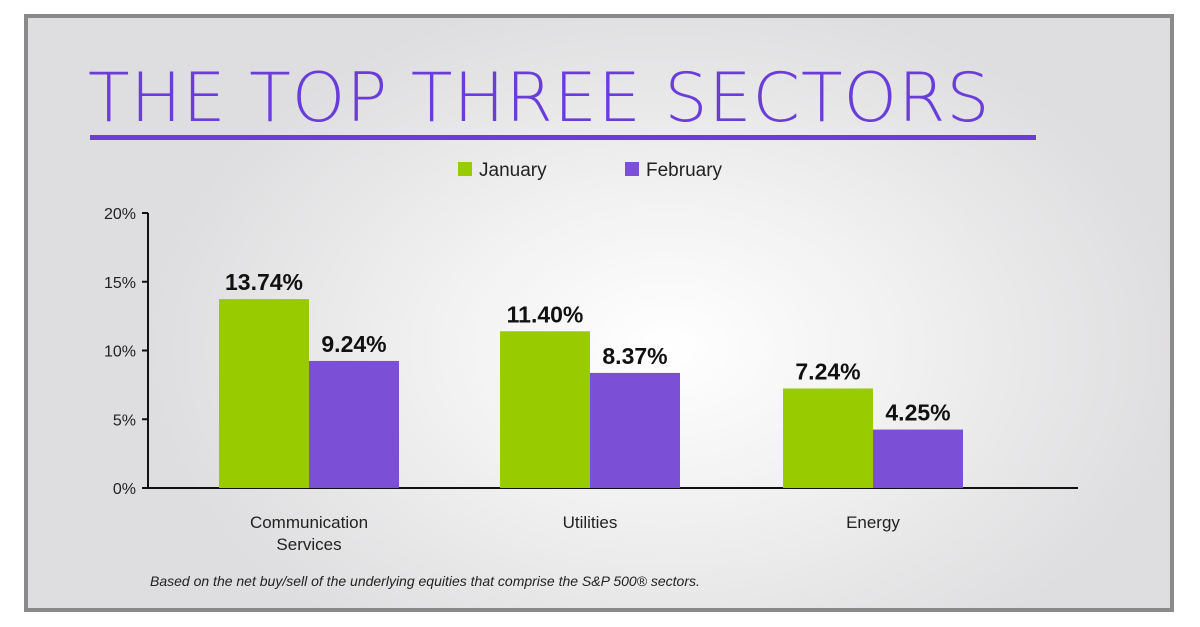 The width and height of the screenshot is (1200, 627). Describe the element at coordinates (309, 522) in the screenshot. I see `x-tick-label: Communication` at that location.